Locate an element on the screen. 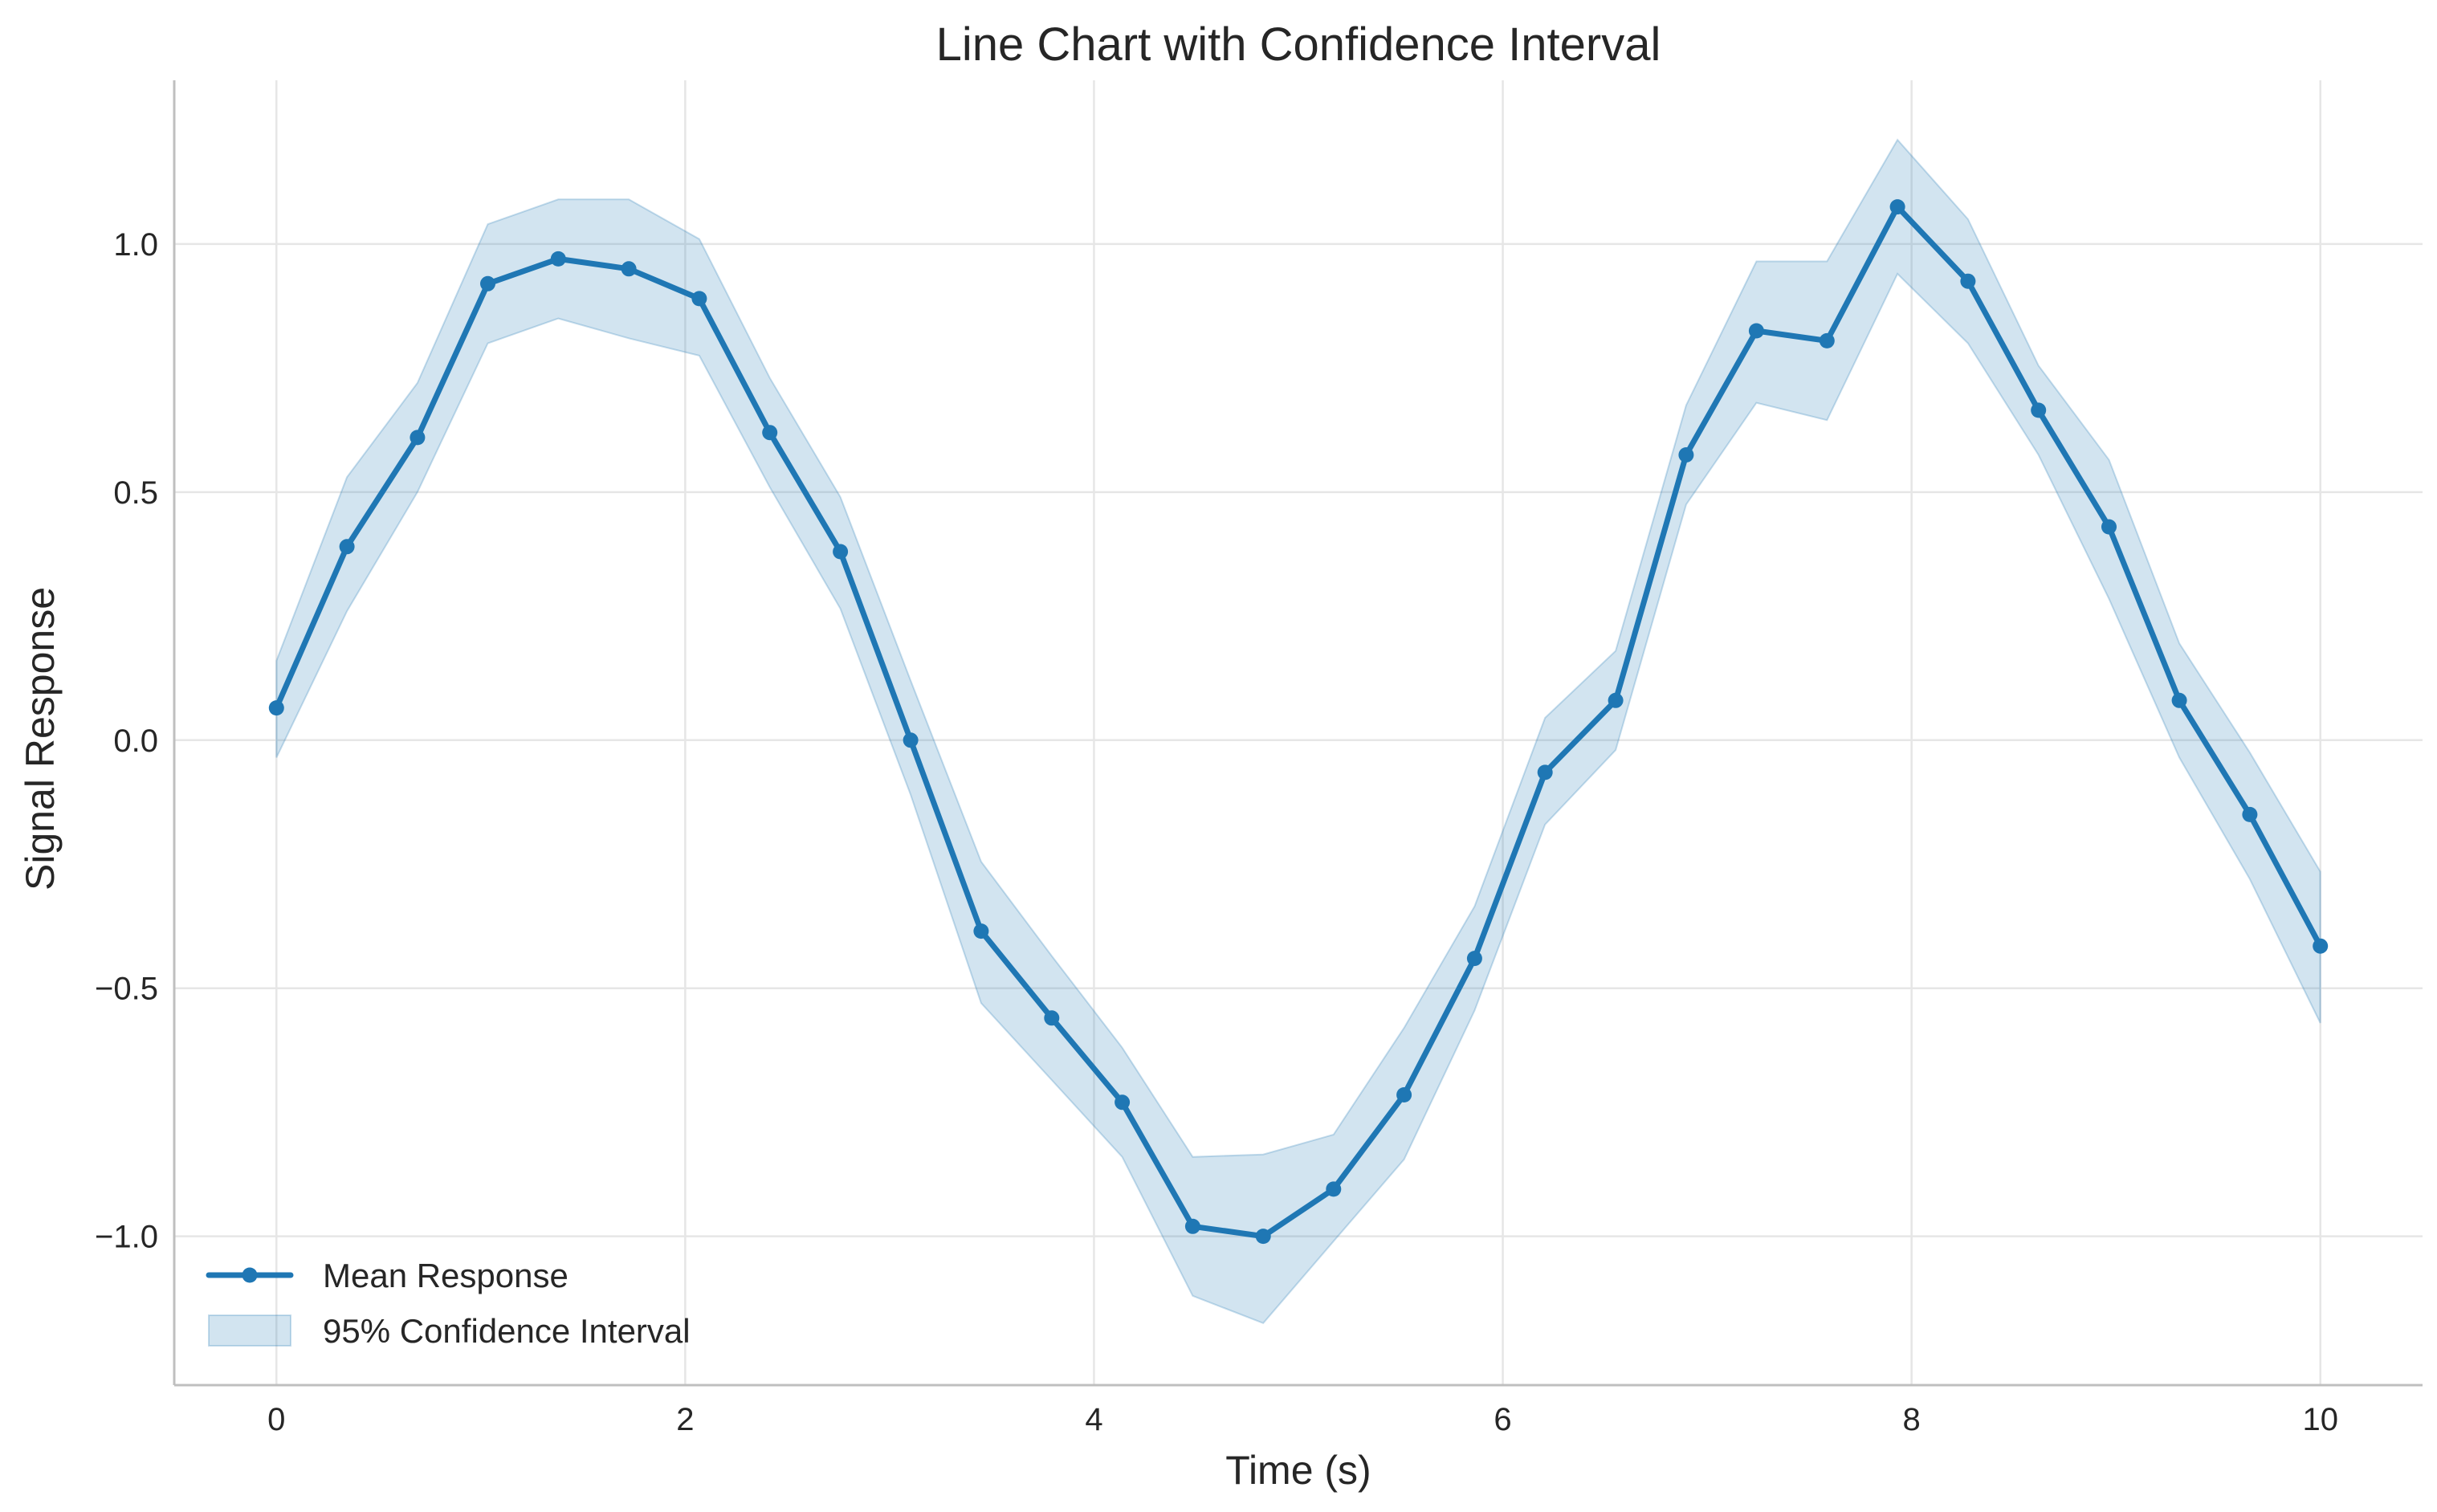  x-tick-label: 0 is located at coordinates (276, 1420).